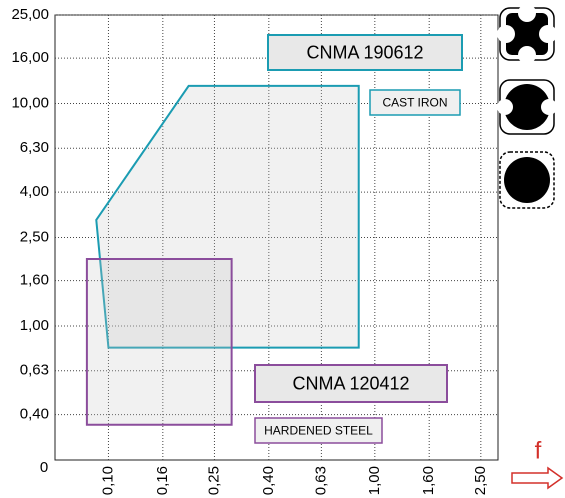 The image size is (565, 498). Describe the element at coordinates (30, 57) in the screenshot. I see `y-tick-label: 16,00` at that location.